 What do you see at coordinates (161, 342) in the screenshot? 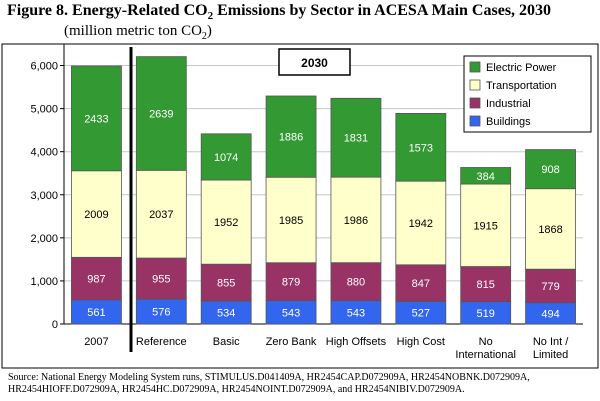
I see `x-tick-label-reference: Reference` at bounding box center [161, 342].